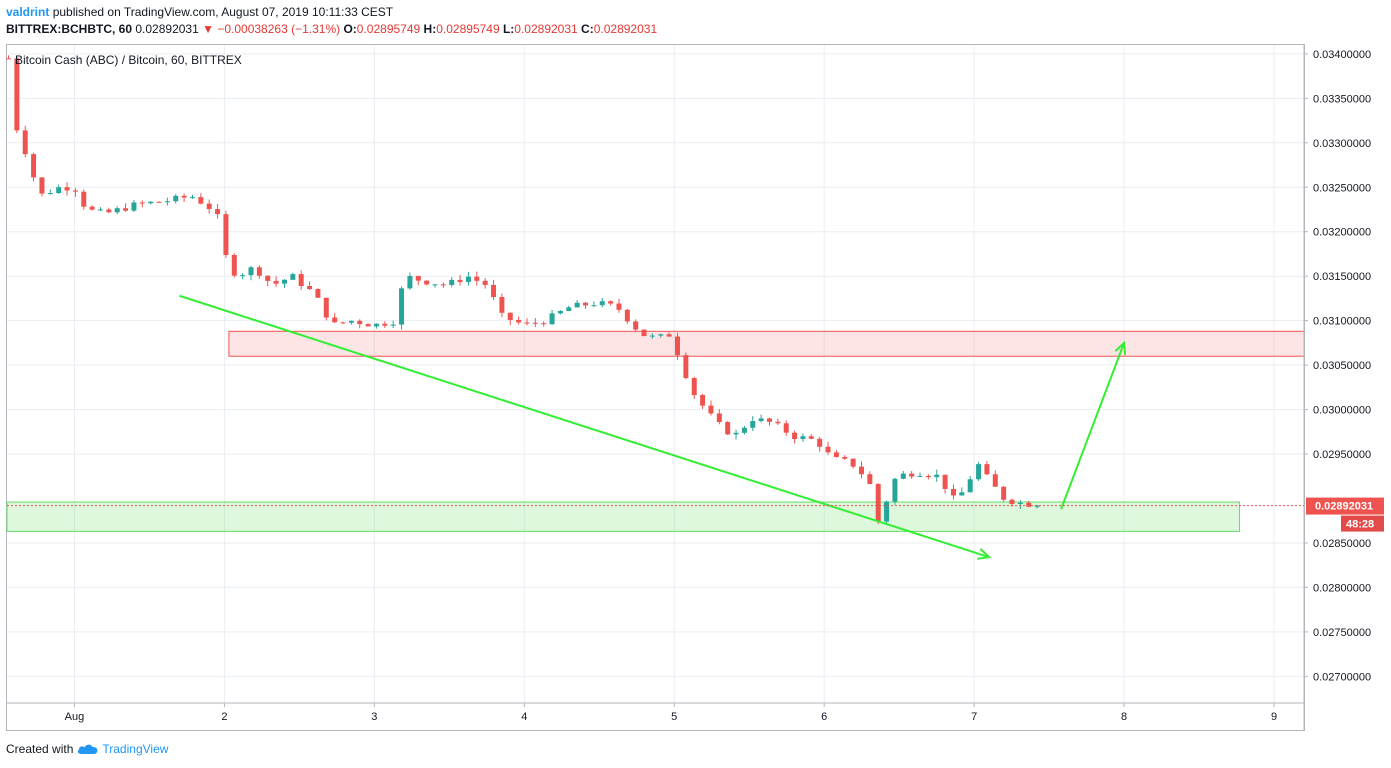 This screenshot has height=768, width=1391. I want to click on up-arrowhead, so click(1120, 347).